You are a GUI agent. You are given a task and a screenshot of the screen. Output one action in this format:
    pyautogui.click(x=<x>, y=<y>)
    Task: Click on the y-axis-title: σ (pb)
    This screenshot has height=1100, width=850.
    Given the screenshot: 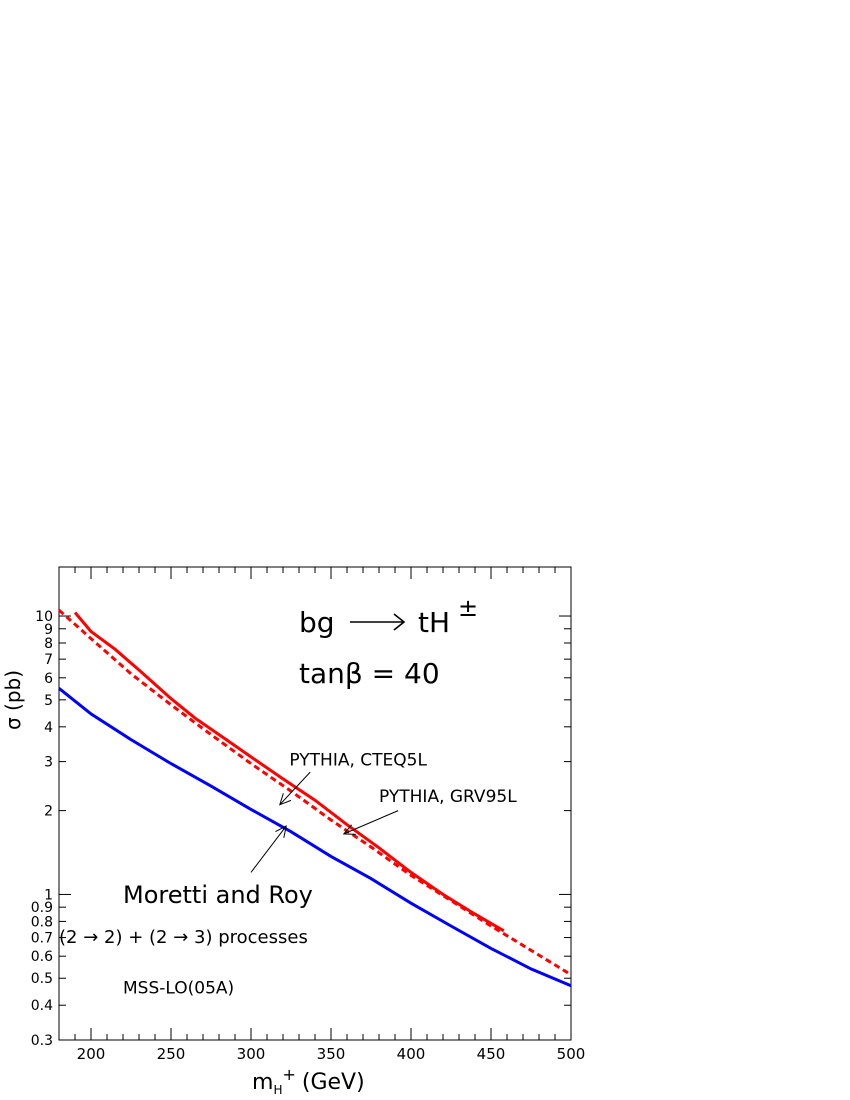 What is the action you would take?
    pyautogui.click(x=13, y=700)
    